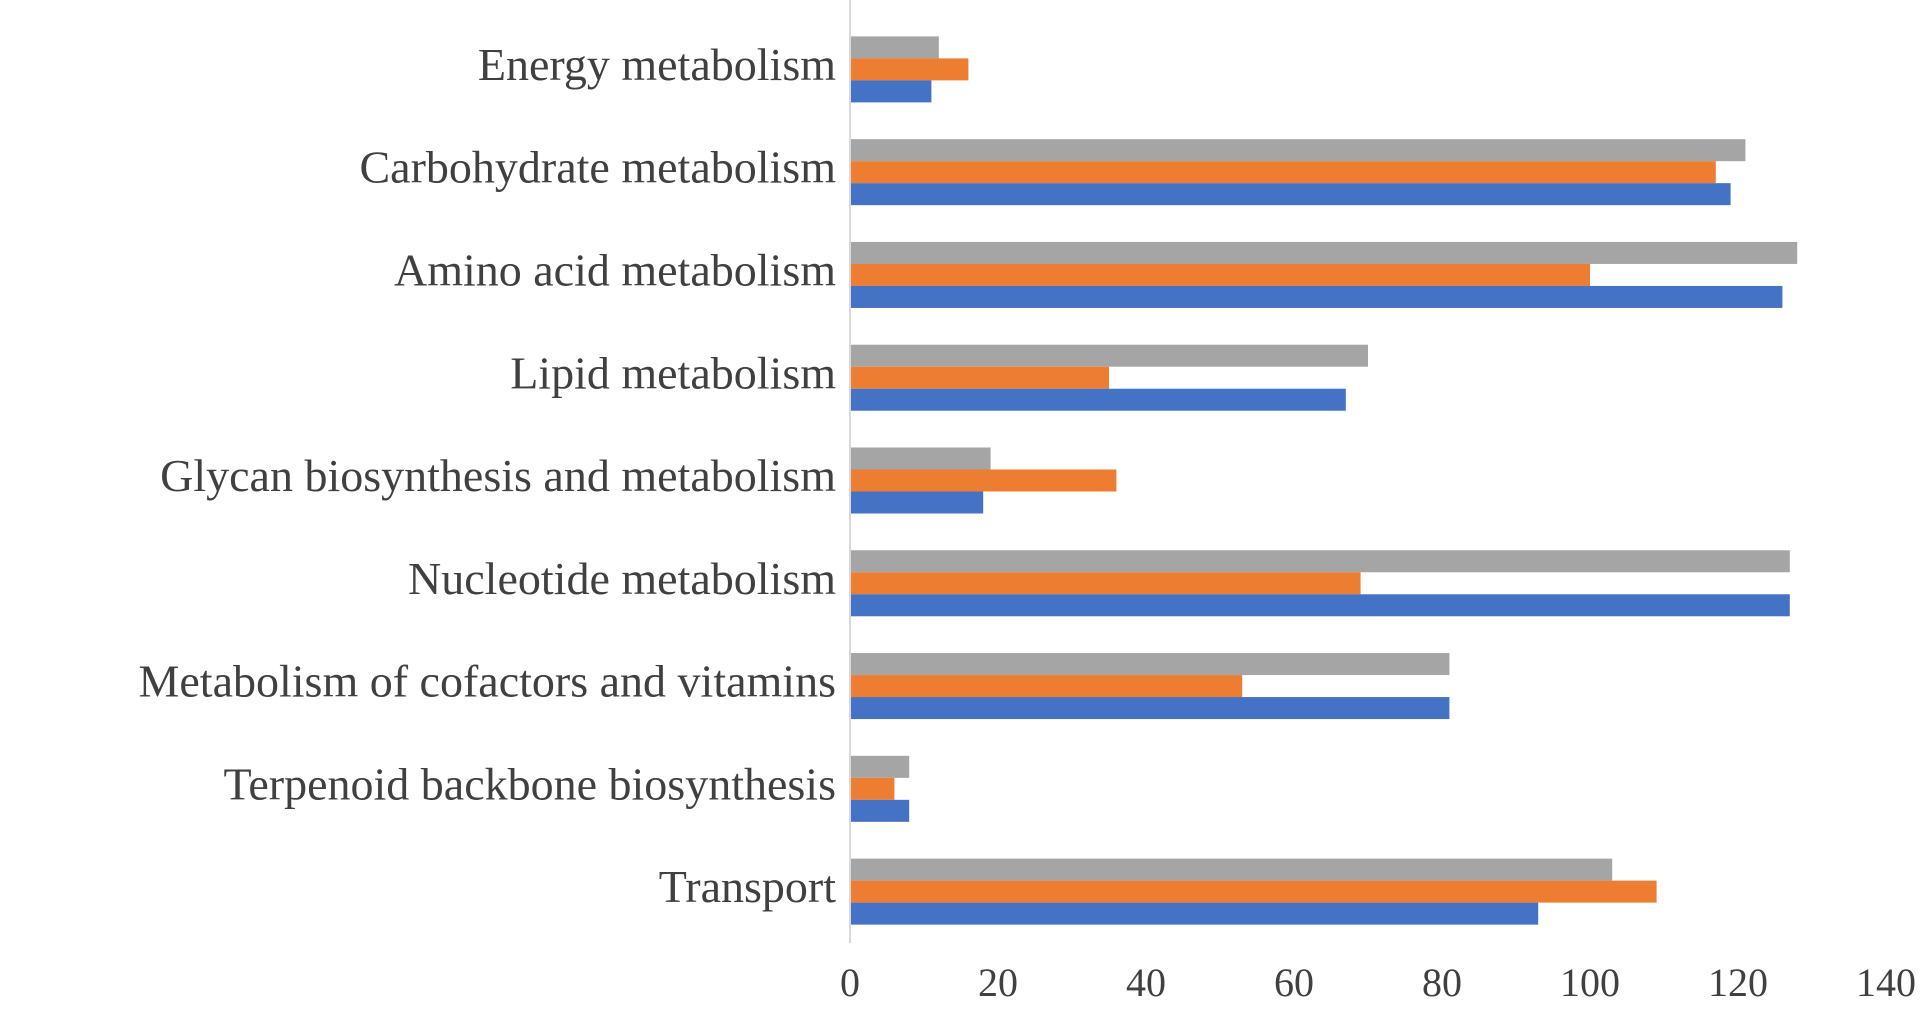 Image resolution: width=1920 pixels, height=1024 pixels. I want to click on y-tick-label: Transport, so click(747, 886).